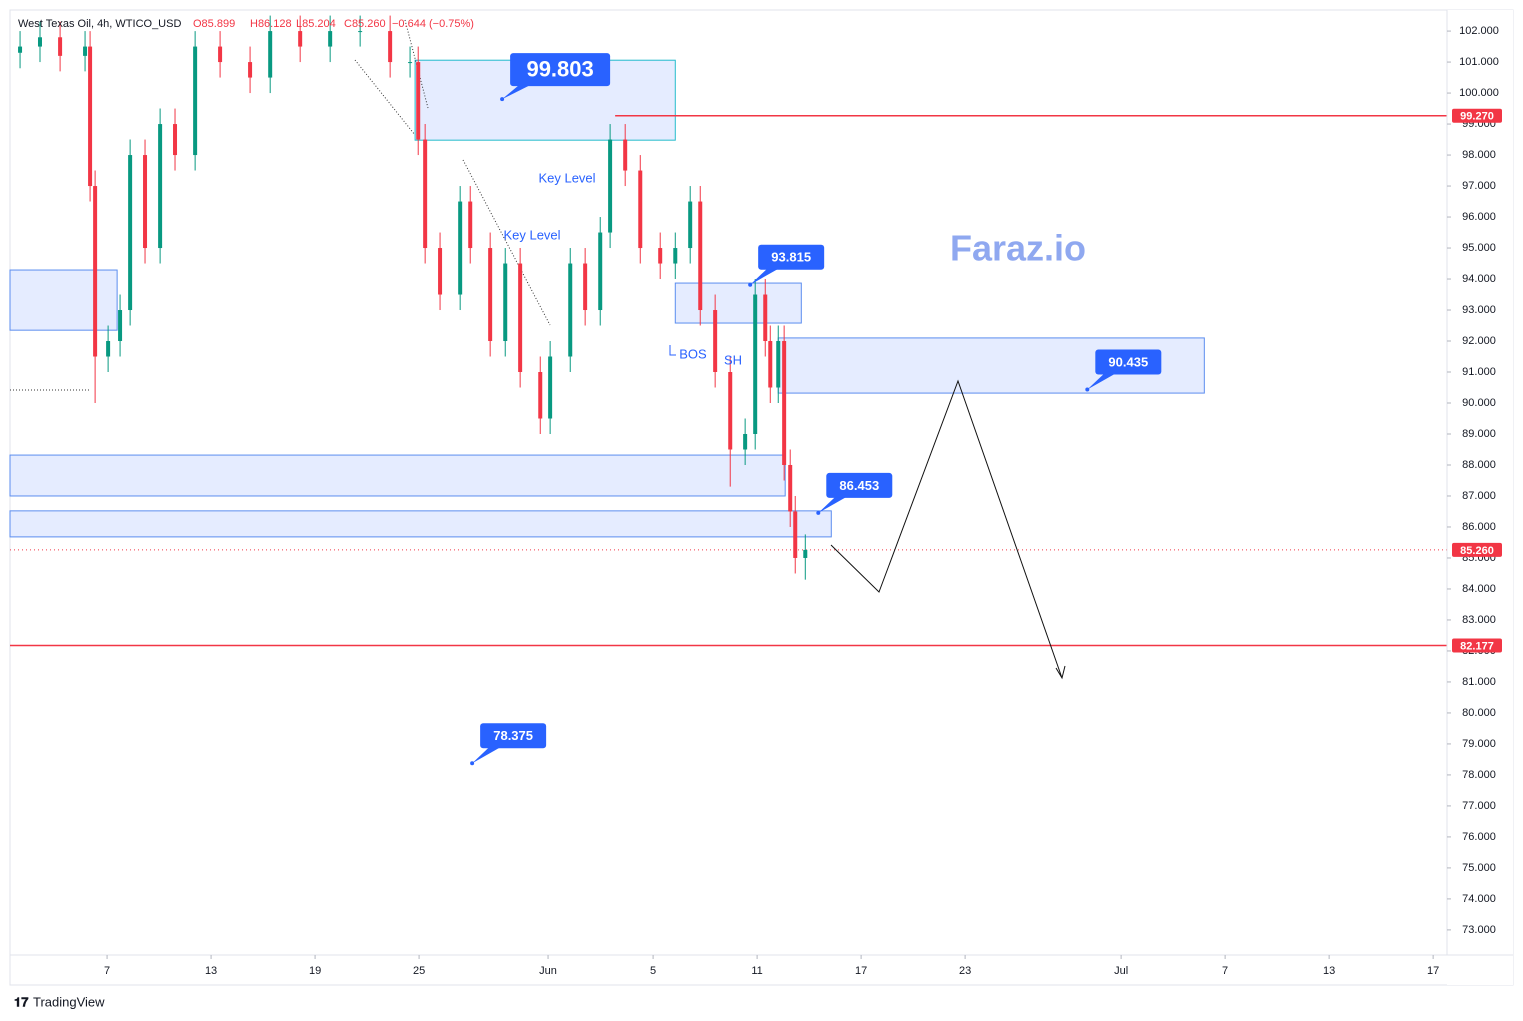  I want to click on x-tick-label: 25, so click(419, 971).